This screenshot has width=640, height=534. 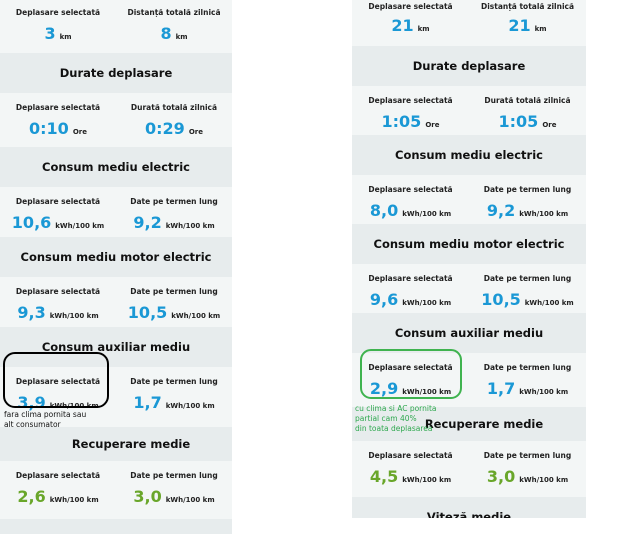 I want to click on annotation-note-left: fara clima pornita sau alt consumator, so click(x=45, y=420).